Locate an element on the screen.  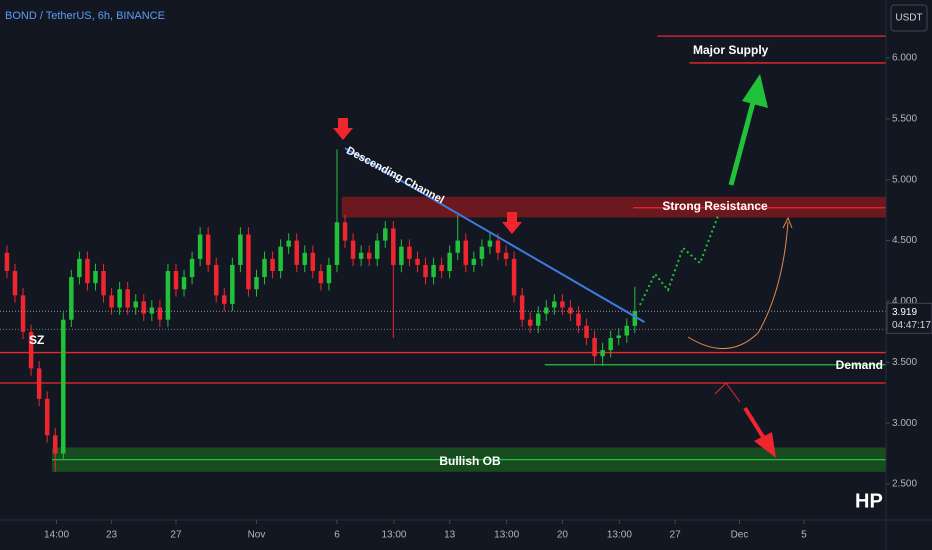
price-tag-value: 3.919 is located at coordinates (904, 312).